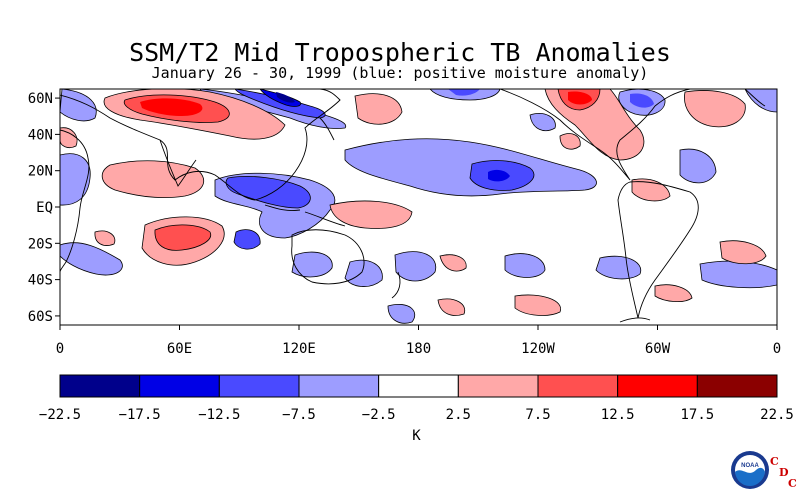  What do you see at coordinates (784, 472) in the screenshot?
I see `cdc-letter-d: D` at bounding box center [784, 472].